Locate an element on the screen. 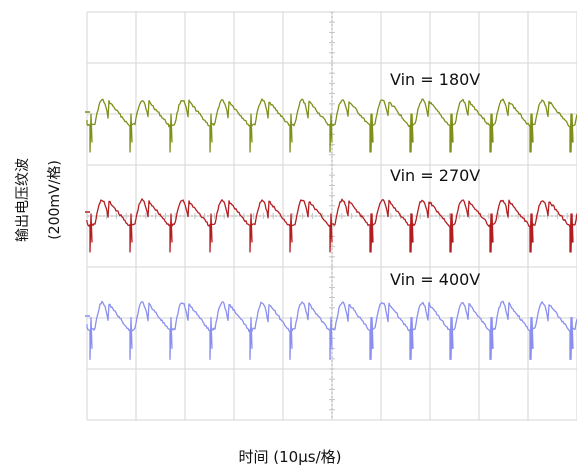 The height and width of the screenshot is (467, 577). series-label: Vin = 400V is located at coordinates (435, 279).